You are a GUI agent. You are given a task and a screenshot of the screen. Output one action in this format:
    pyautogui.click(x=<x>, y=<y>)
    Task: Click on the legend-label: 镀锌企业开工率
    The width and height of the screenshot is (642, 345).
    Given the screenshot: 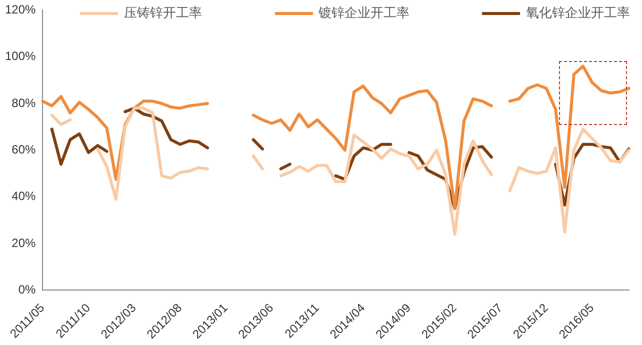 What is the action you would take?
    pyautogui.click(x=364, y=13)
    